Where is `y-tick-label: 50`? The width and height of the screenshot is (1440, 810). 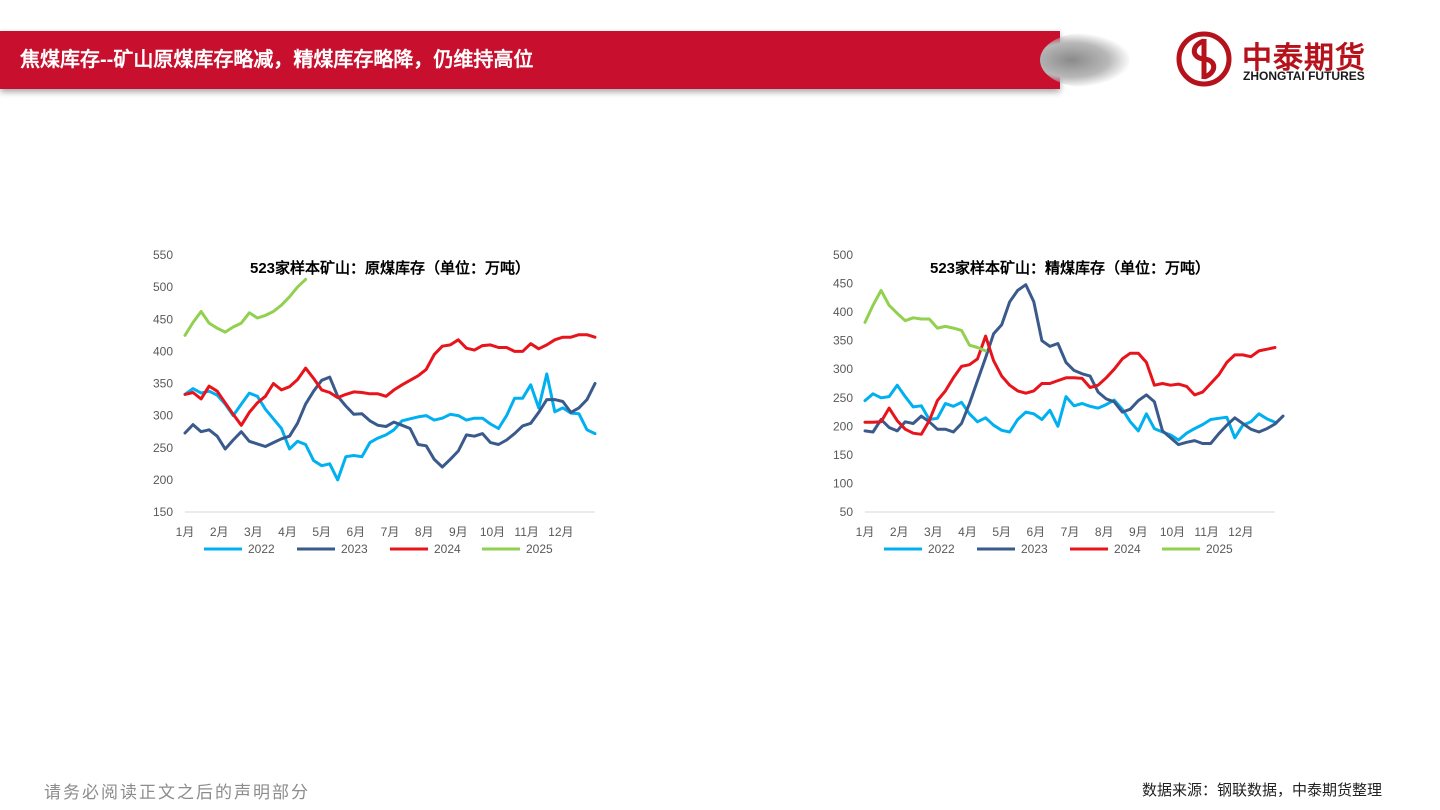 y-tick-label: 50 is located at coordinates (847, 512).